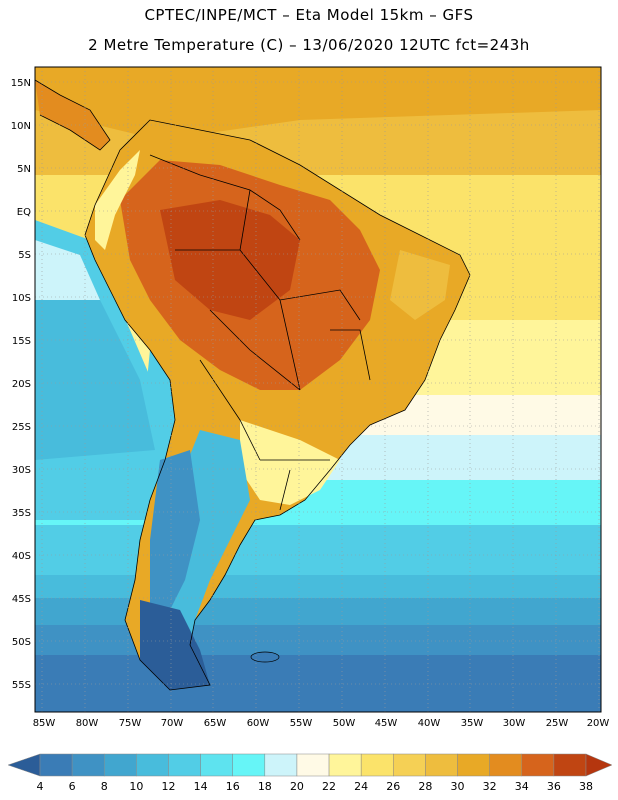 The width and height of the screenshot is (618, 800). Describe the element at coordinates (425, 786) in the screenshot. I see `colorbar-tick-label: 28` at that location.